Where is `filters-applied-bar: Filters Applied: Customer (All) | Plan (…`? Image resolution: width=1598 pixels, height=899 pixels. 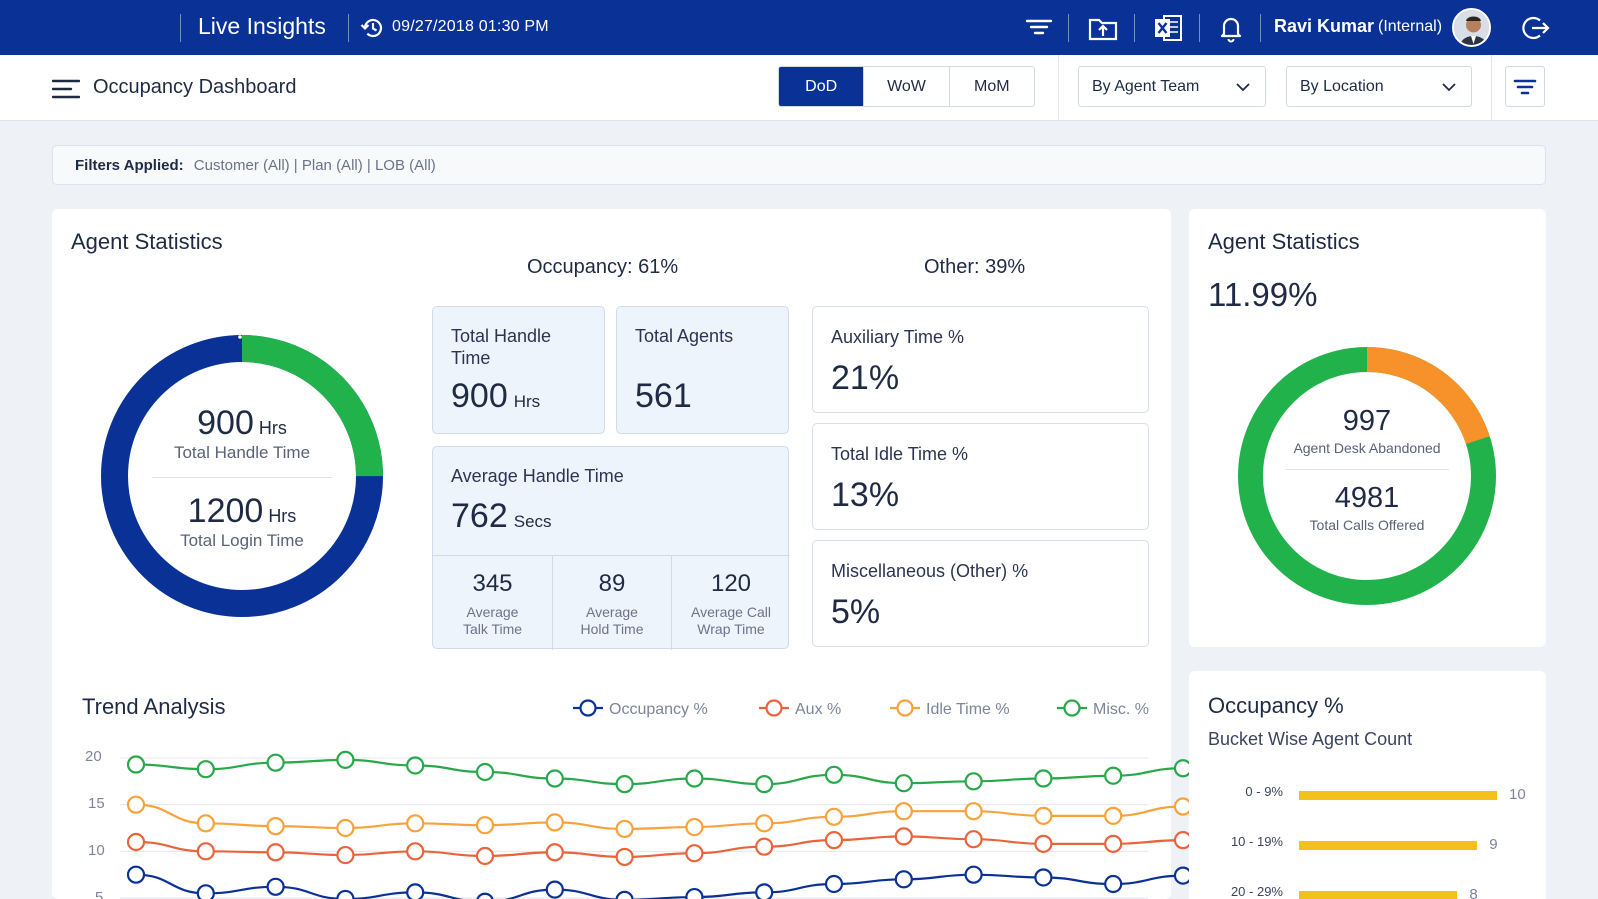
filters-applied-bar: Filters Applied: Customer (All) | Plan (… is located at coordinates (799, 165).